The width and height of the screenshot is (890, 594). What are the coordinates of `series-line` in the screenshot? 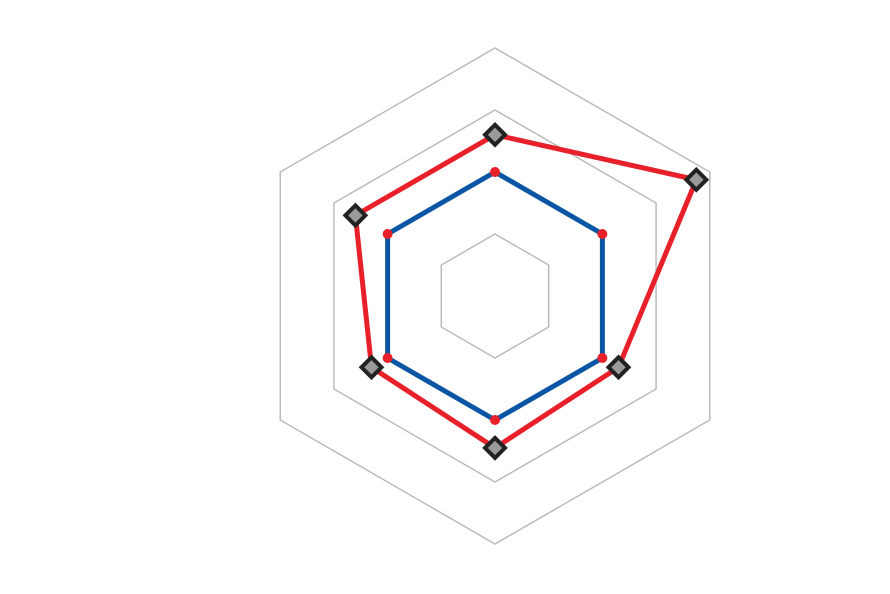 It's located at (495, 296).